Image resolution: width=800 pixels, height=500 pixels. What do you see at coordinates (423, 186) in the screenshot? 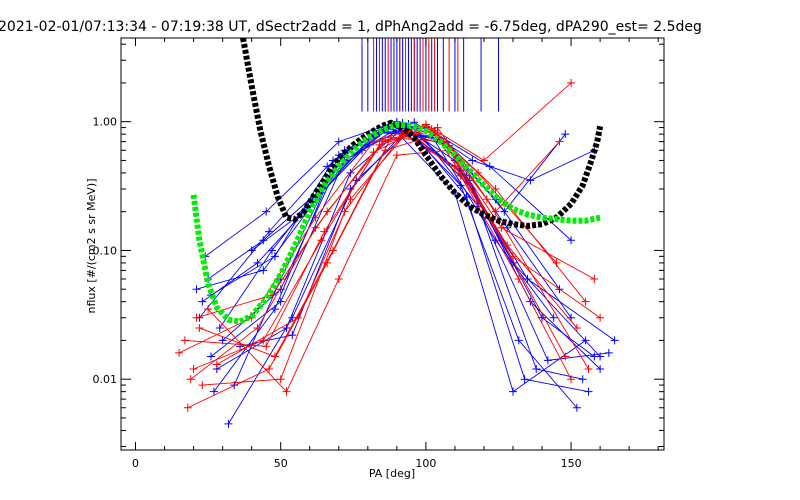
I see `blue-series-line` at bounding box center [423, 186].